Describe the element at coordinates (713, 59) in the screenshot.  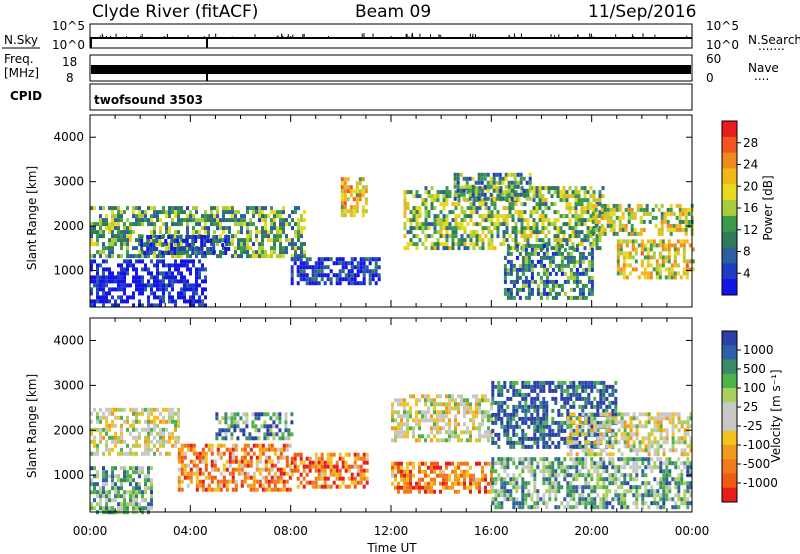
I see `freq-tick-top-right: 60` at that location.